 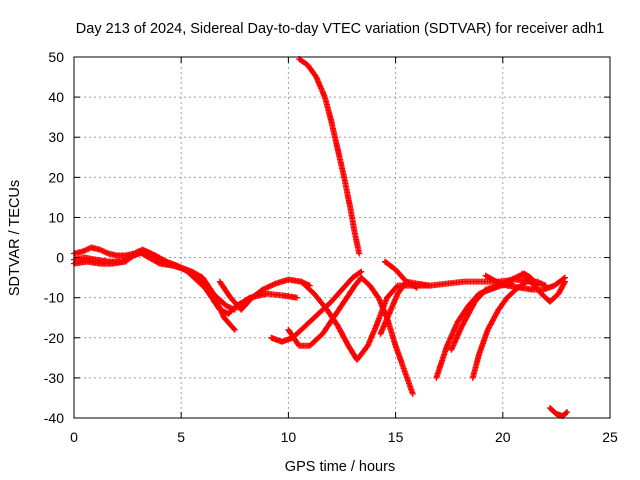 I want to click on y-tick-label: -10, so click(x=54, y=298).